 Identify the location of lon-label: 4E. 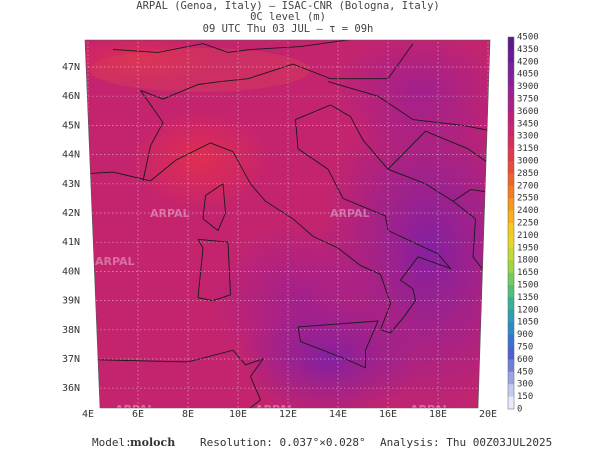
(88, 414).